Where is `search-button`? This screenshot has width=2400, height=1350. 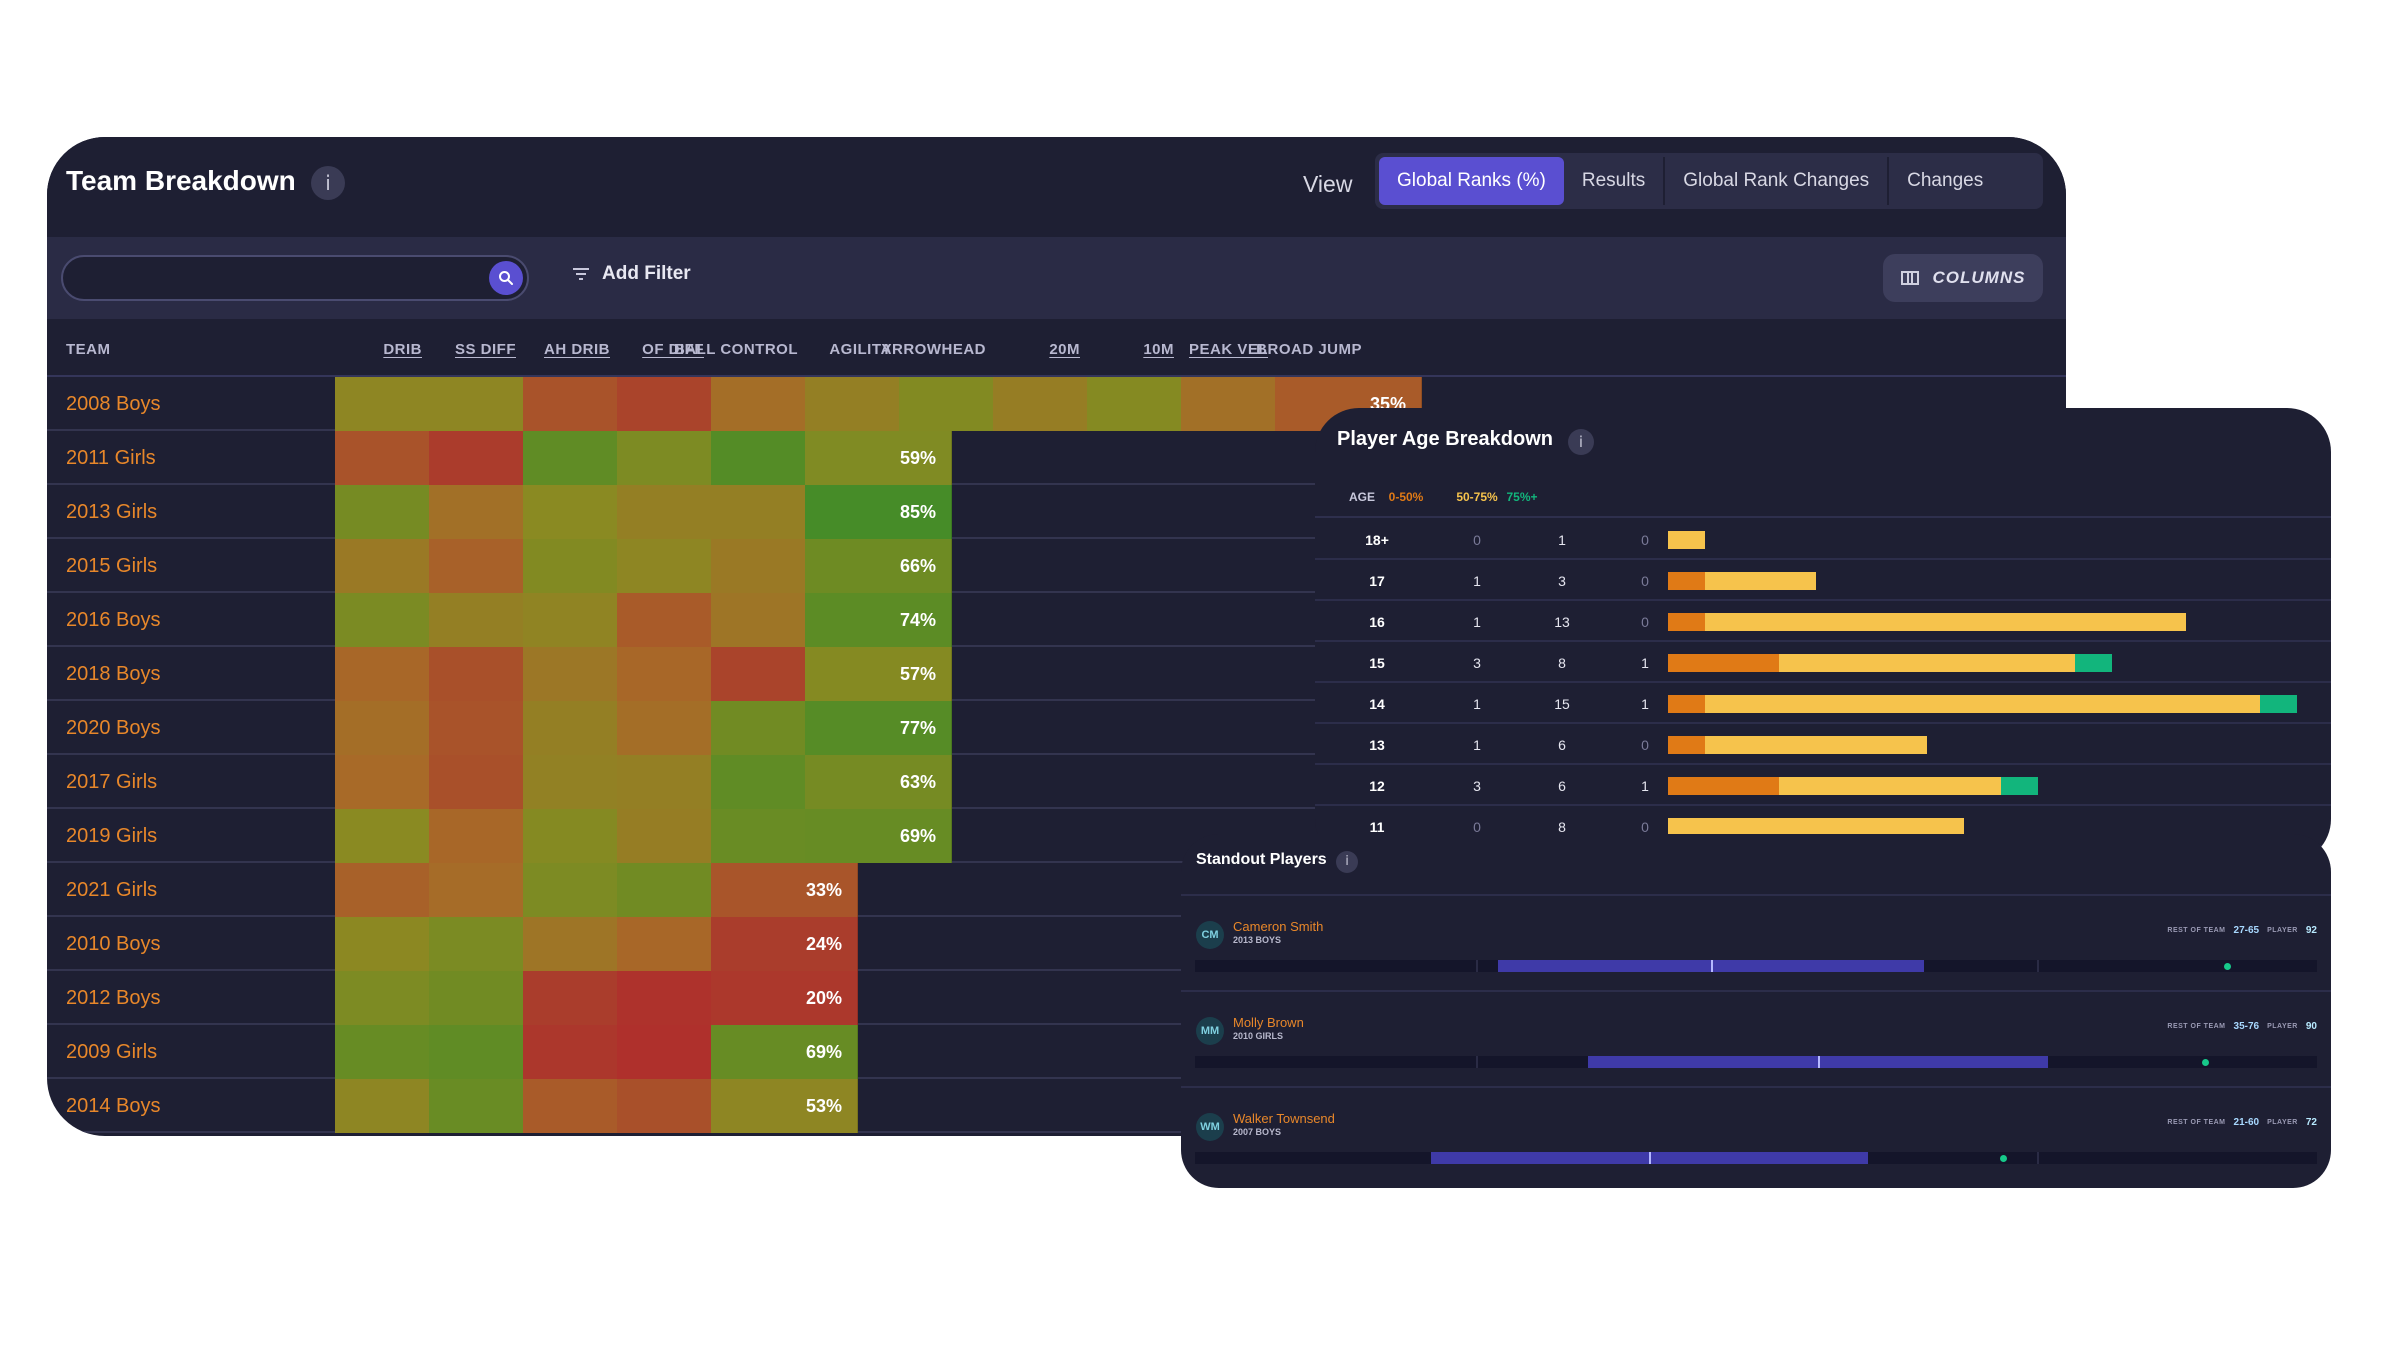 search-button is located at coordinates (506, 278).